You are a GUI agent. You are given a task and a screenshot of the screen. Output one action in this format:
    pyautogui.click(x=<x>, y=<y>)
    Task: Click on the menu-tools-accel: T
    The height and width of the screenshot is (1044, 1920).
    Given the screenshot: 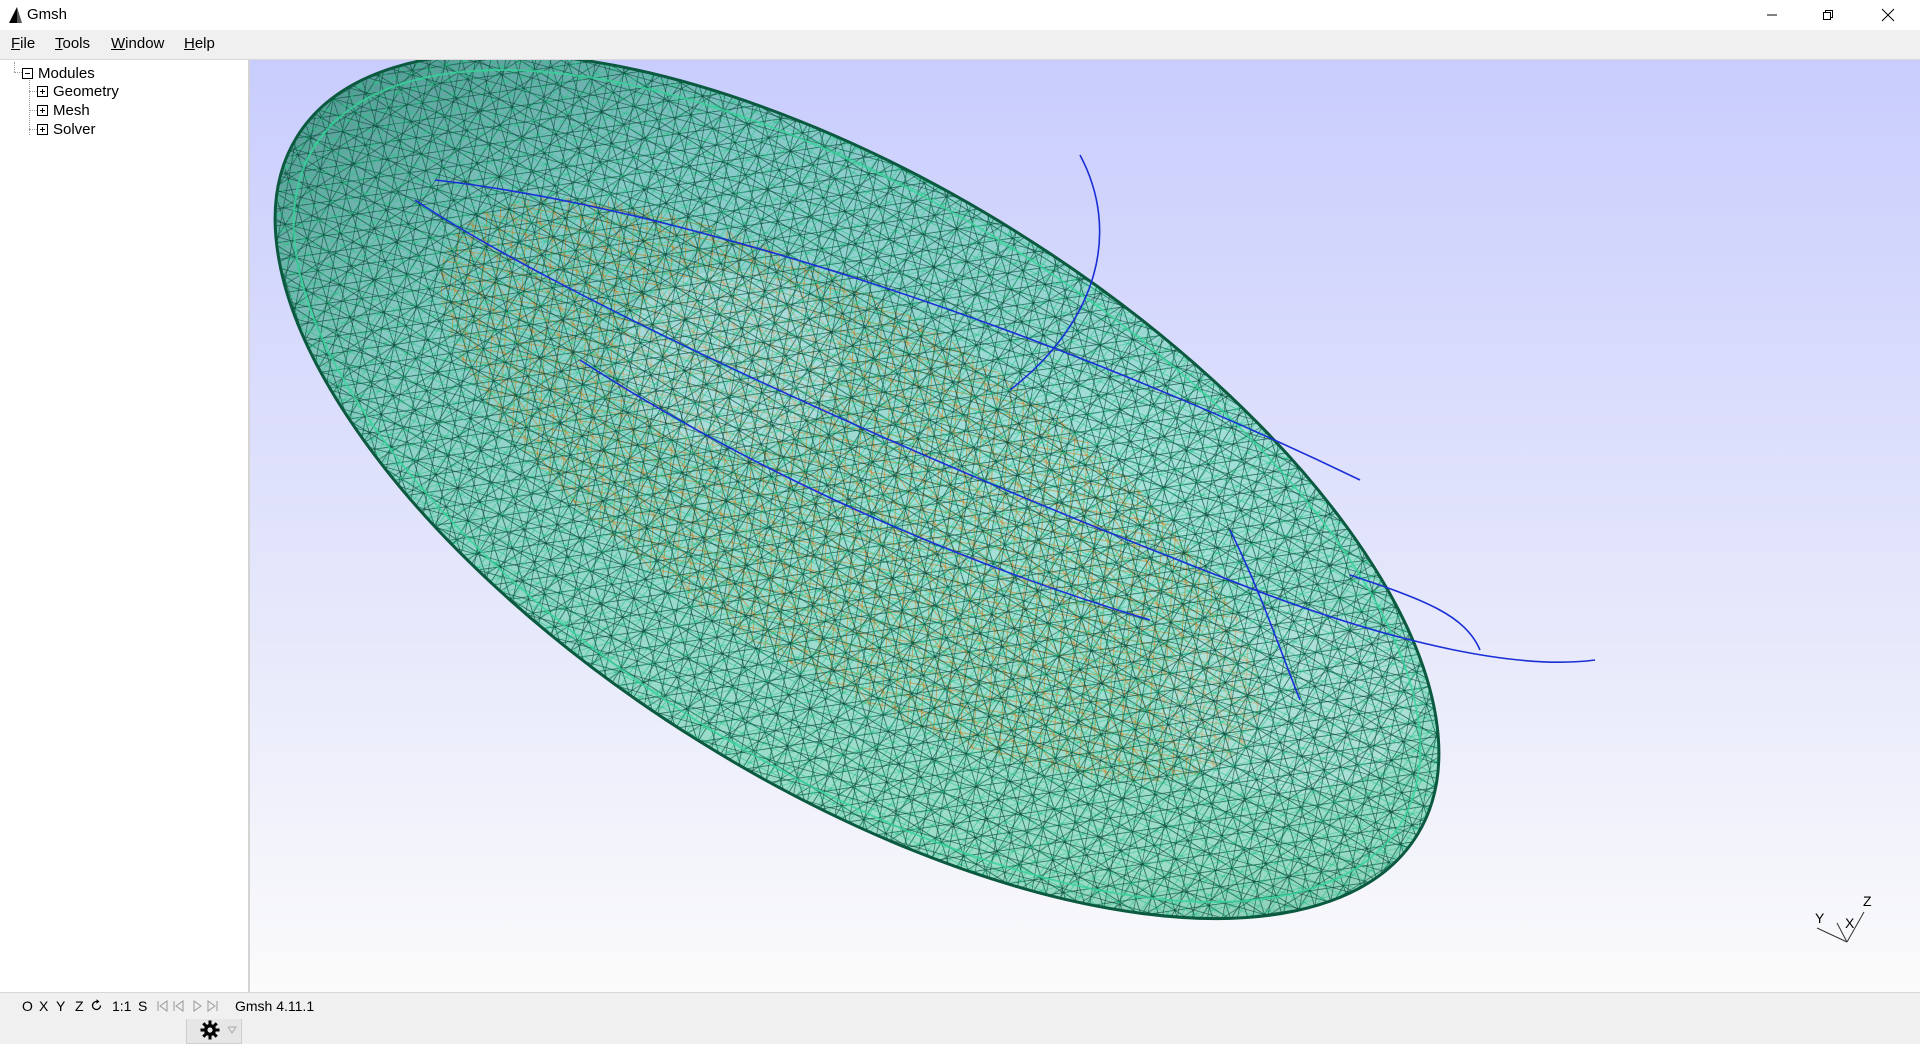 What is the action you would take?
    pyautogui.click(x=59, y=43)
    